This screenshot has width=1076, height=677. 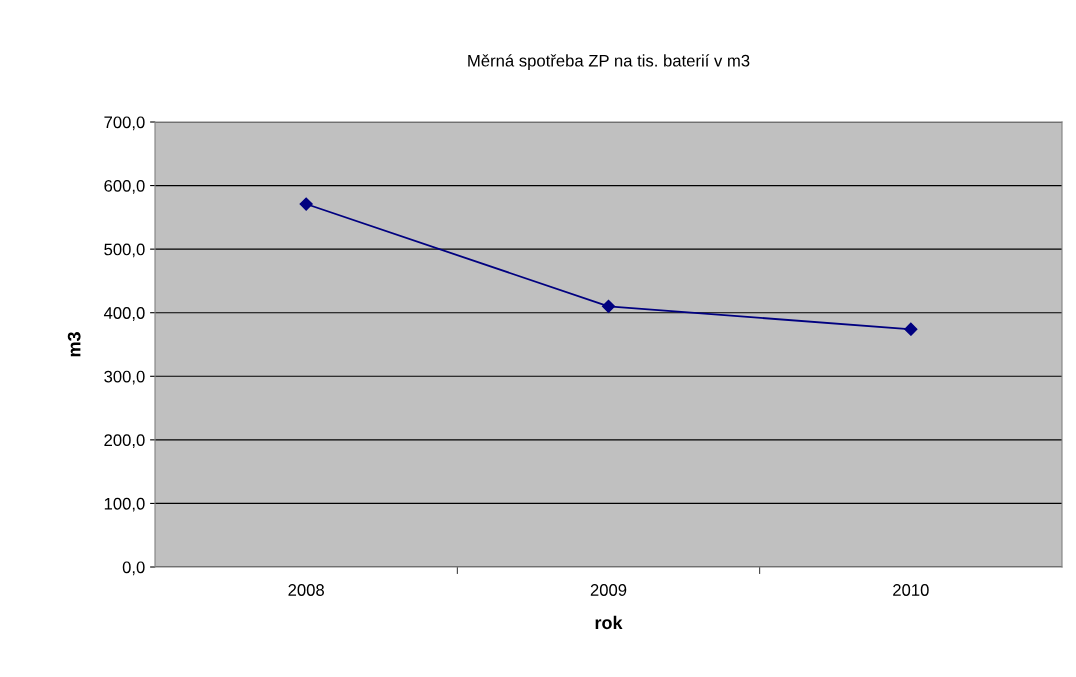 What do you see at coordinates (609, 62) in the screenshot?
I see `chart-title: Měrná spotřeba ZP na tis. baterií v m3` at bounding box center [609, 62].